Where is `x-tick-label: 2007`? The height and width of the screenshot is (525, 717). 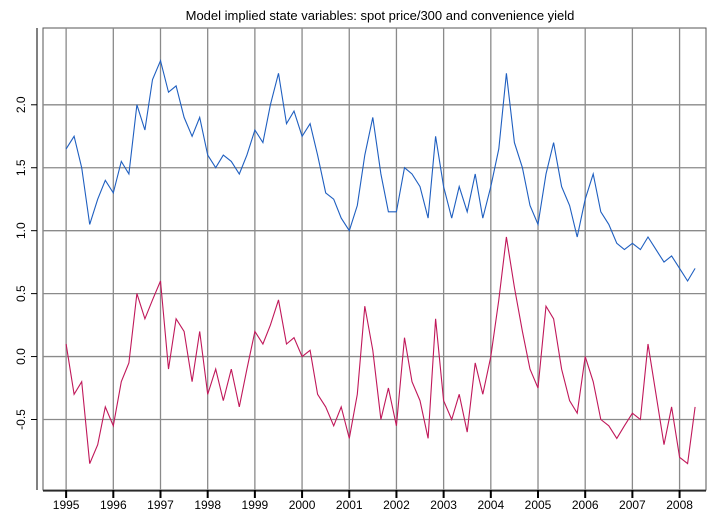
x-tick-label: 2007 is located at coordinates (632, 505).